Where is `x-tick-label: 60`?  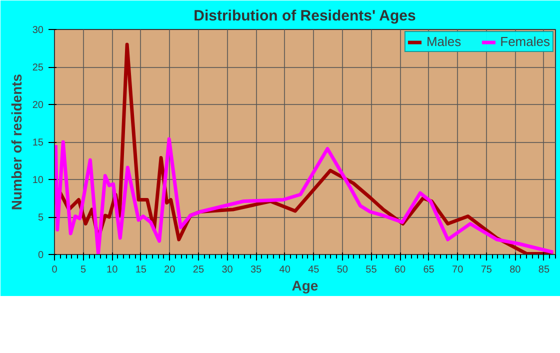 x-tick-label: 60 is located at coordinates (400, 270).